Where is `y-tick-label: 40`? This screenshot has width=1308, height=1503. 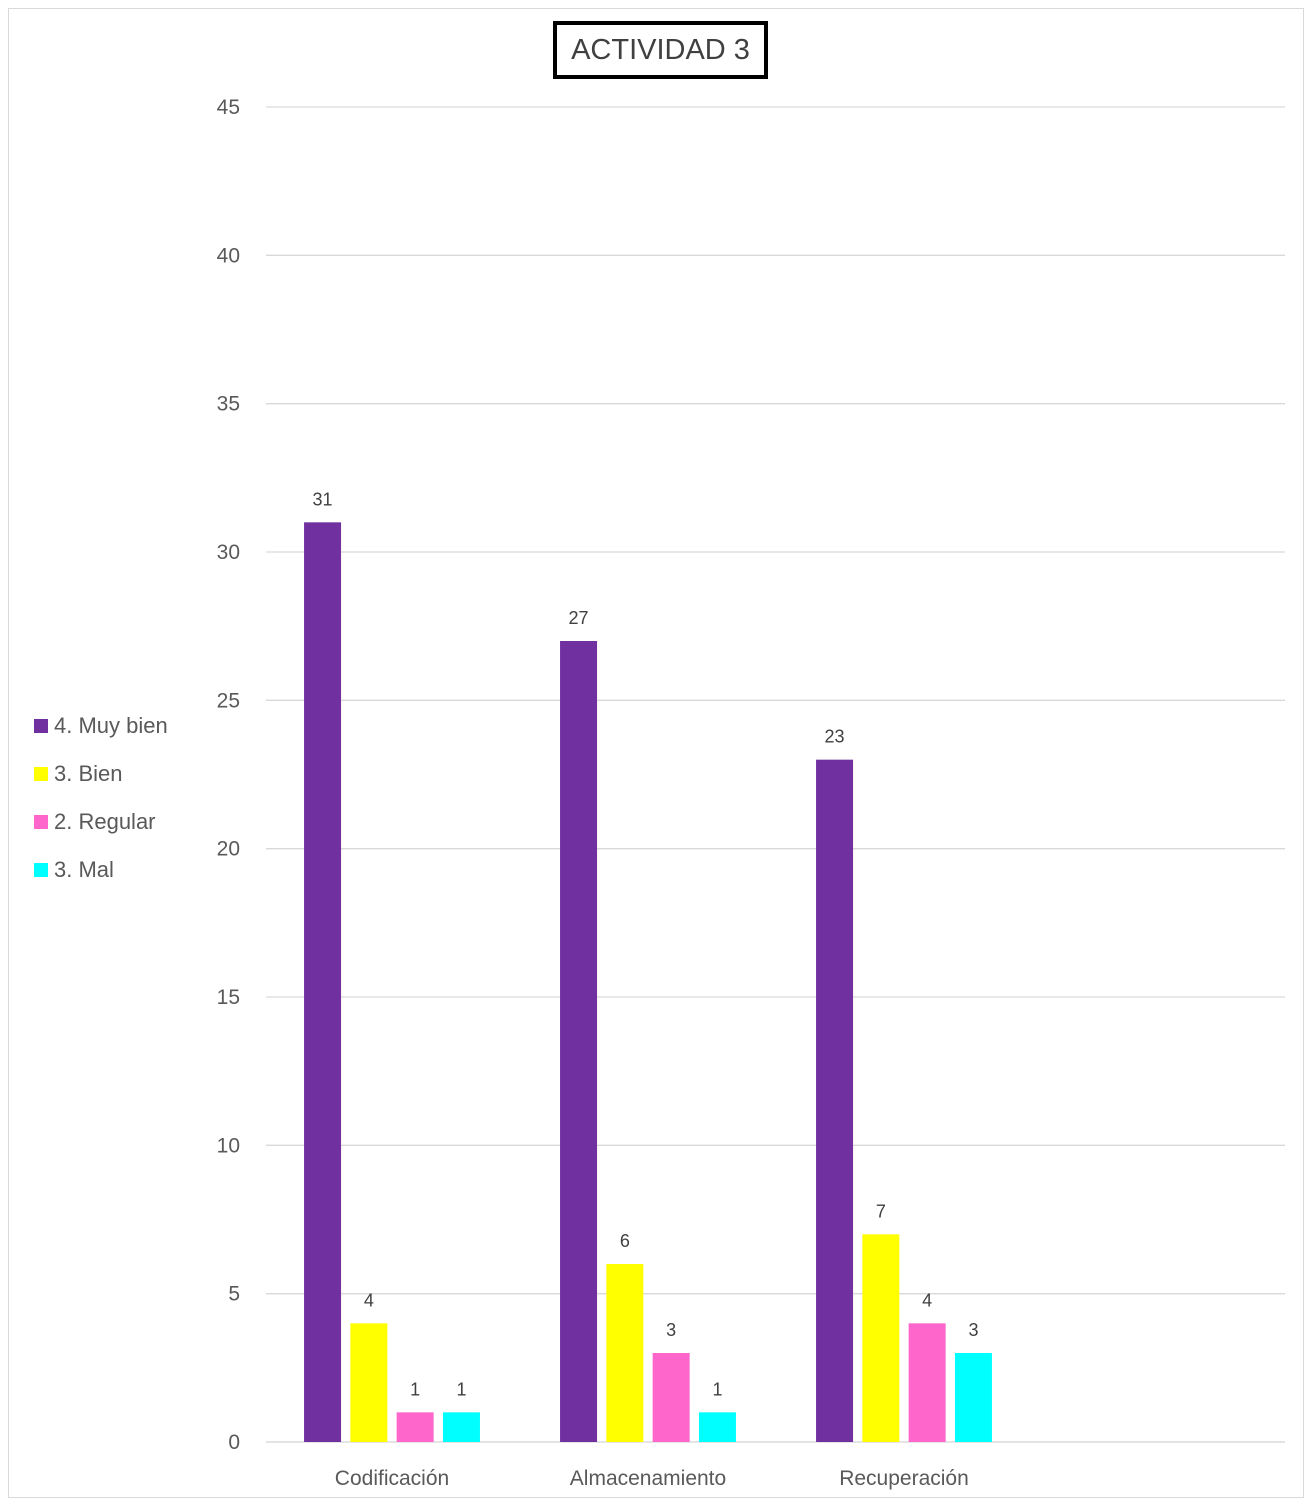 y-tick-label: 40 is located at coordinates (228, 255).